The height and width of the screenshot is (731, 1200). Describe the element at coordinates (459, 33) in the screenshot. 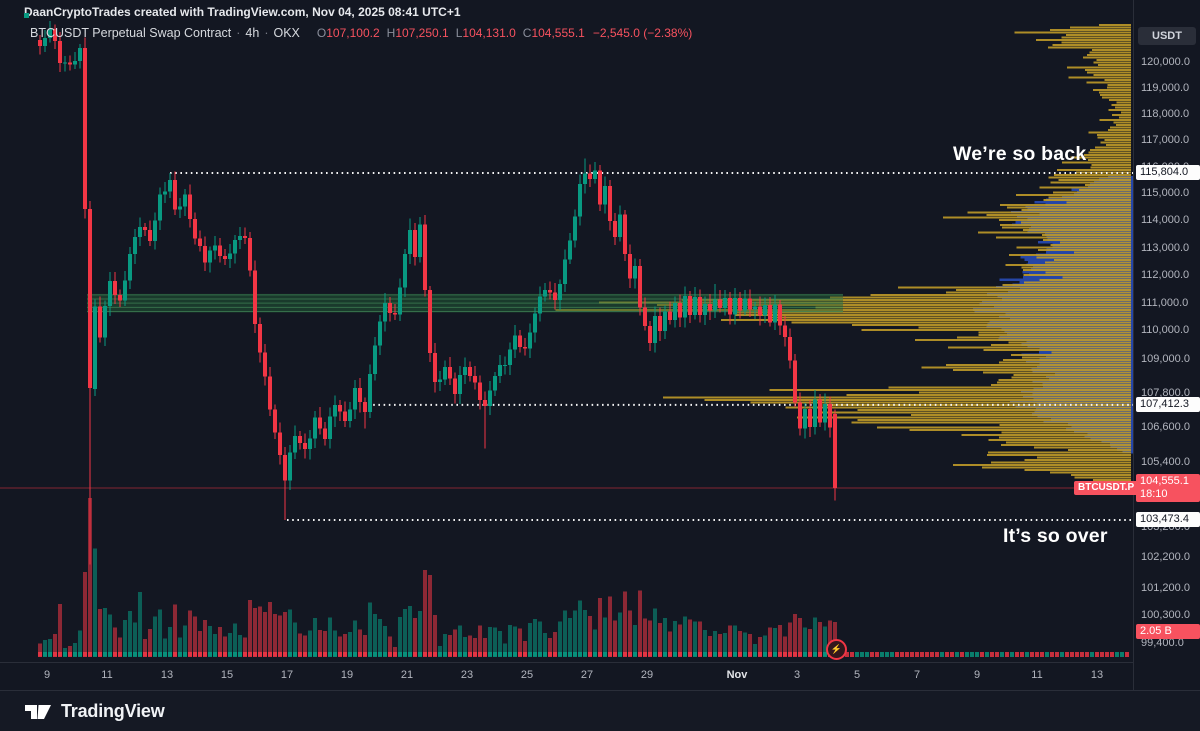

I see `low-key: L` at that location.